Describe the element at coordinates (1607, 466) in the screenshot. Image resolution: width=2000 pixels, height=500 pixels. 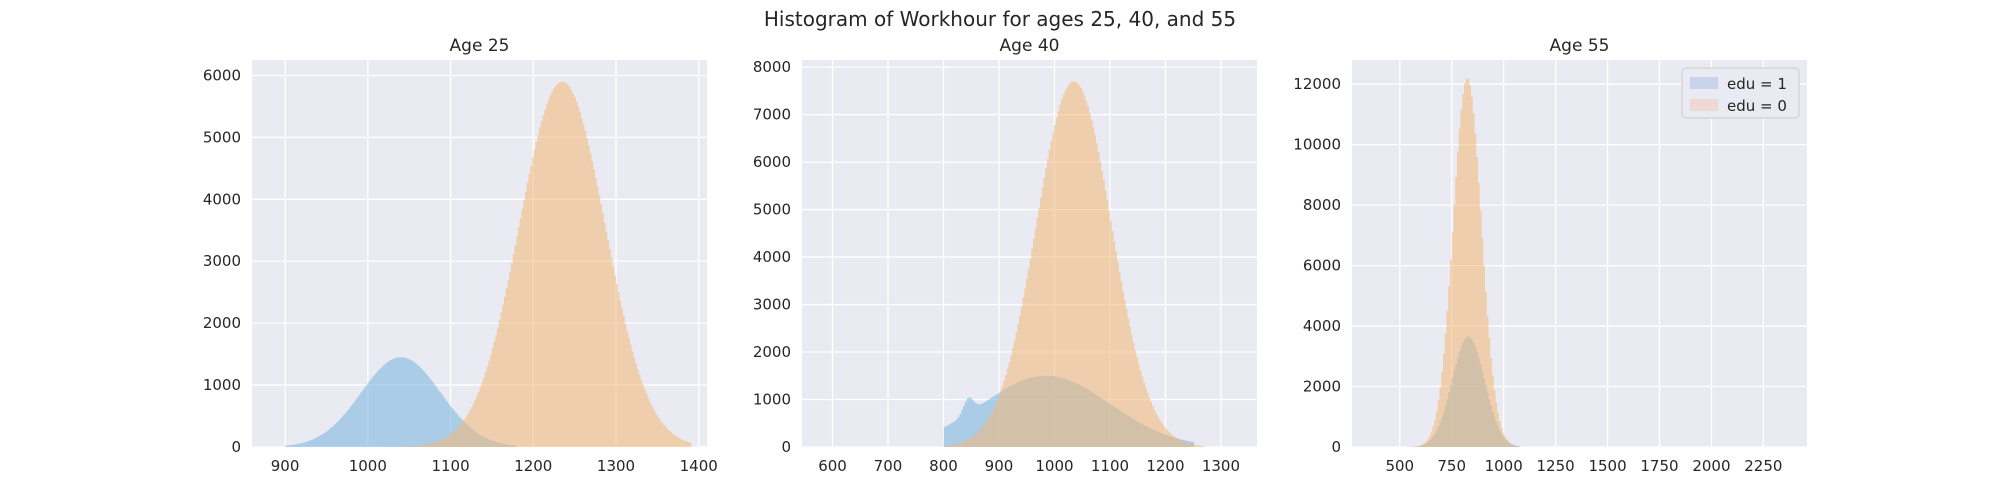
I see `x-tick-label: 1500` at that location.